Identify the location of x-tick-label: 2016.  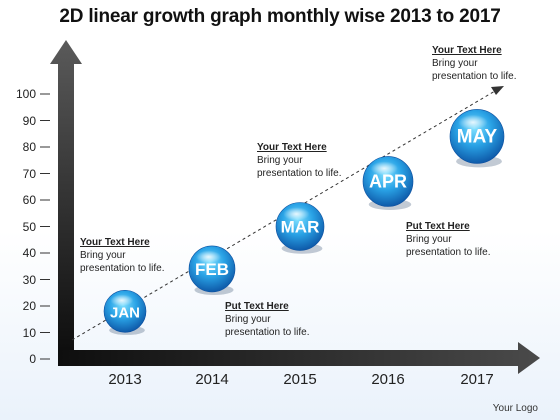
(388, 379).